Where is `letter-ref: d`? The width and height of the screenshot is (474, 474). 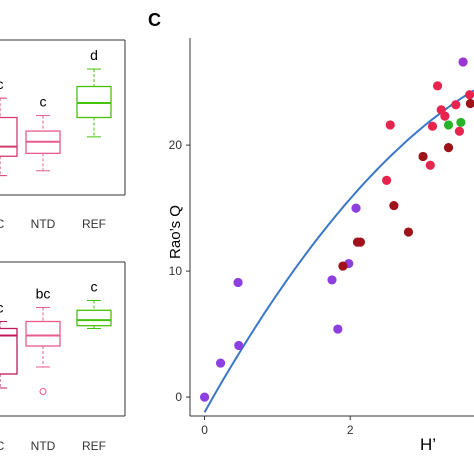 letter-ref: d is located at coordinates (94, 55).